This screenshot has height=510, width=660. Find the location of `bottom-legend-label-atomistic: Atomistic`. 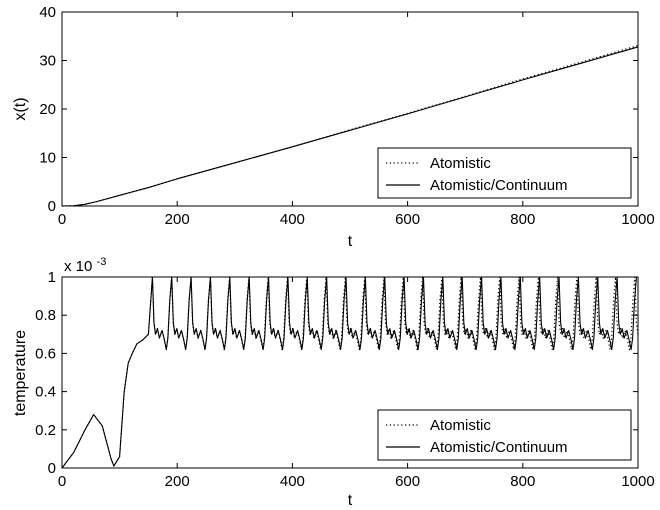

bottom-legend-label-atomistic: Atomistic is located at coordinates (460, 425).